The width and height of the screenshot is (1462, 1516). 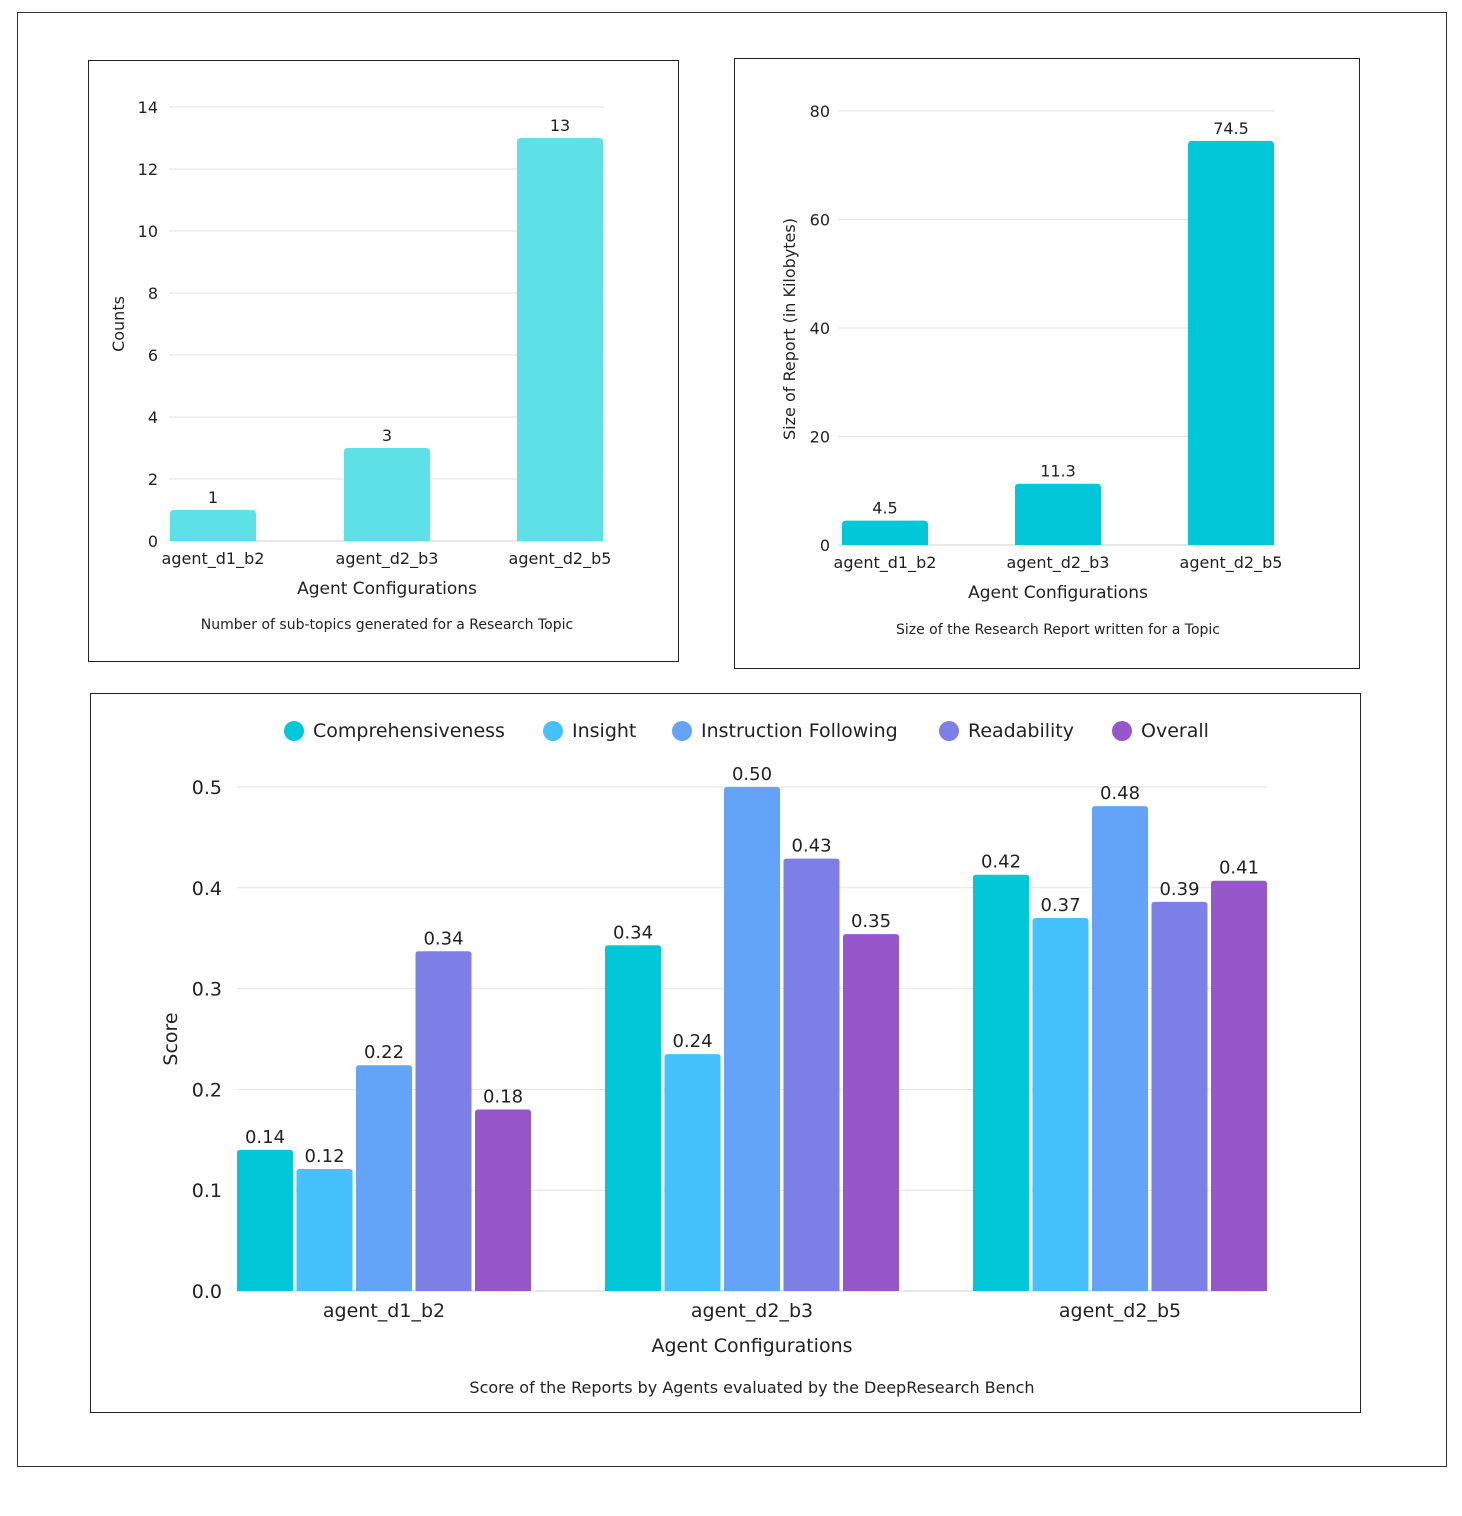 I want to click on y-tick-label: 12, so click(x=148, y=169).